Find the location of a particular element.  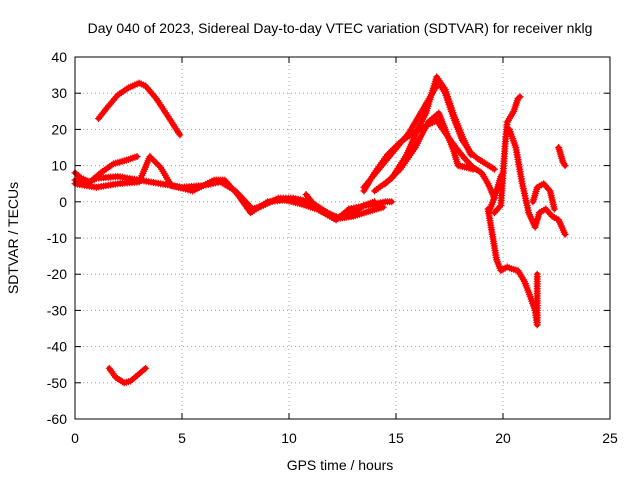

x-tick-label: 25 is located at coordinates (610, 438).